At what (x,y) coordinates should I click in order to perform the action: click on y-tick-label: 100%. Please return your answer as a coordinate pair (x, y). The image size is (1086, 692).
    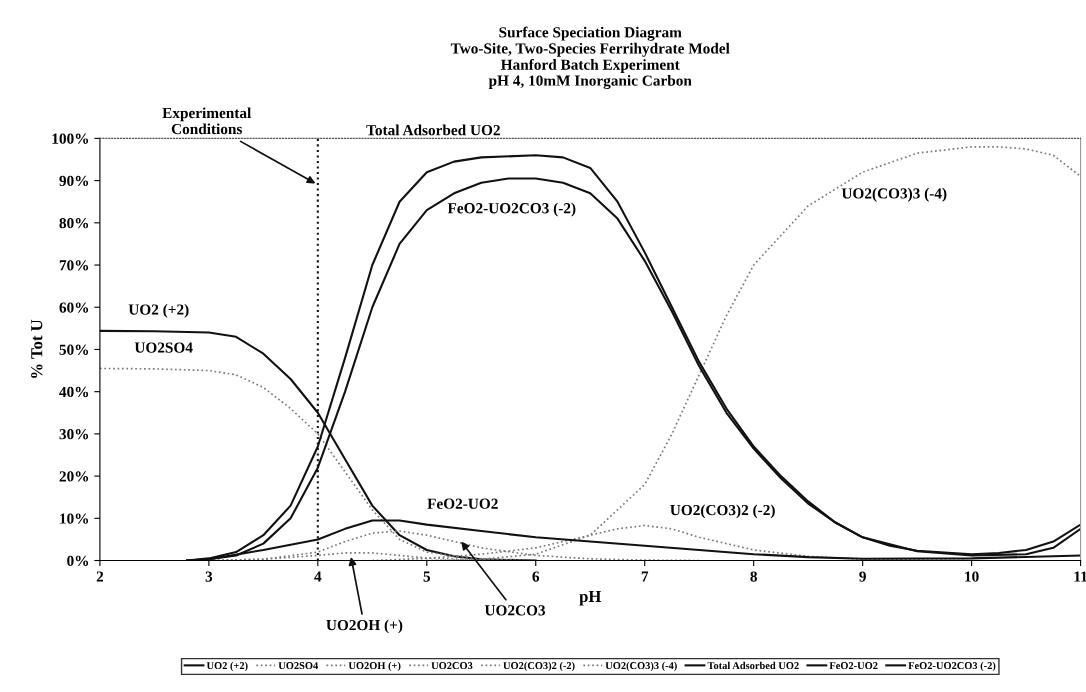
    Looking at the image, I should click on (70, 138).